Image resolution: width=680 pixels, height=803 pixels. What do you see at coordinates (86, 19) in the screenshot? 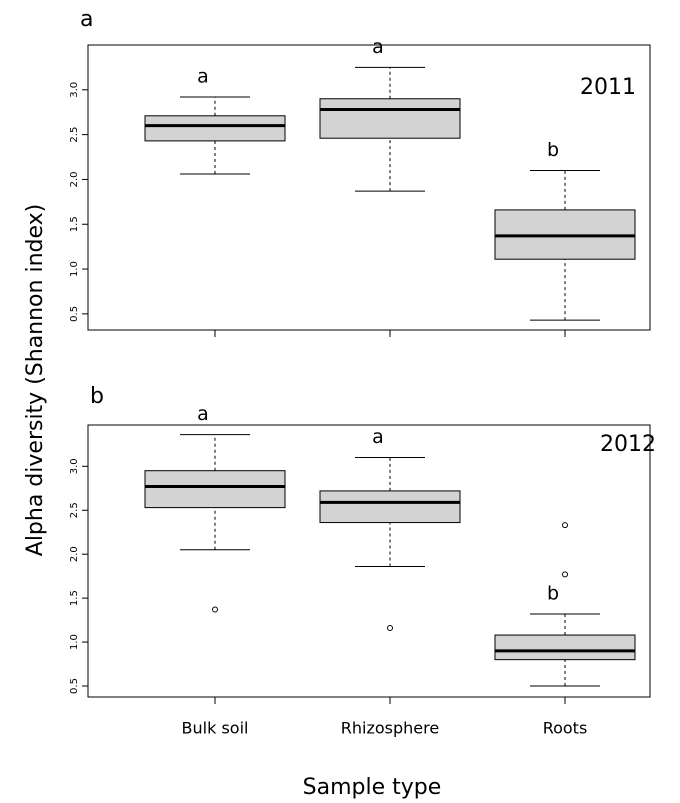
I see `panel-label: a` at bounding box center [86, 19].